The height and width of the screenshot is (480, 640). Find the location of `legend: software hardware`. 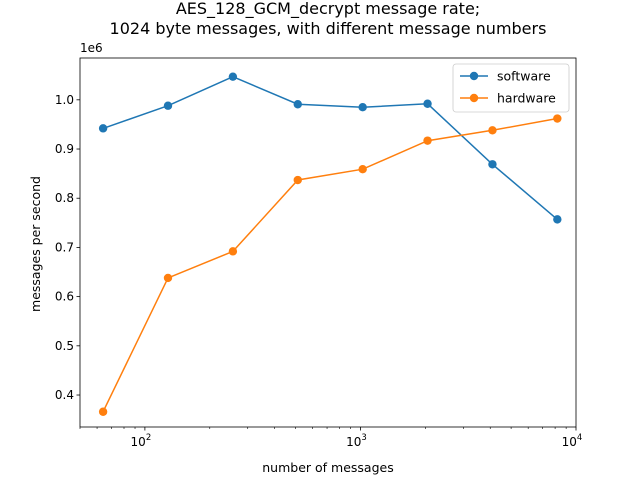

legend: software hardware is located at coordinates (511, 88).